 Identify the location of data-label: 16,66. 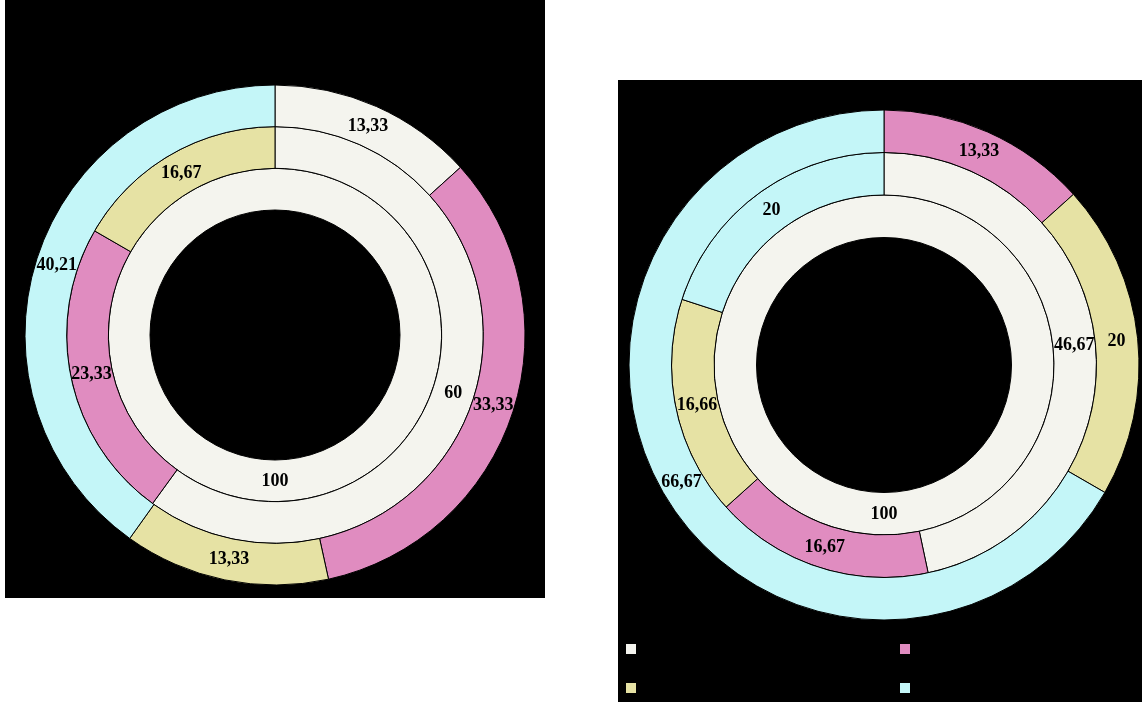
(697, 403).